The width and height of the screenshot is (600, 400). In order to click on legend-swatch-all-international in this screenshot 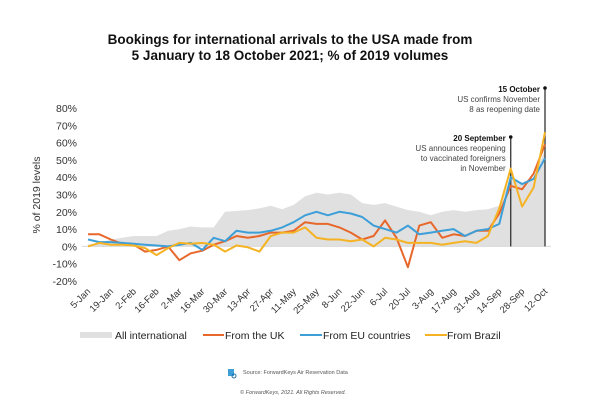, I will do `click(96, 335)`.